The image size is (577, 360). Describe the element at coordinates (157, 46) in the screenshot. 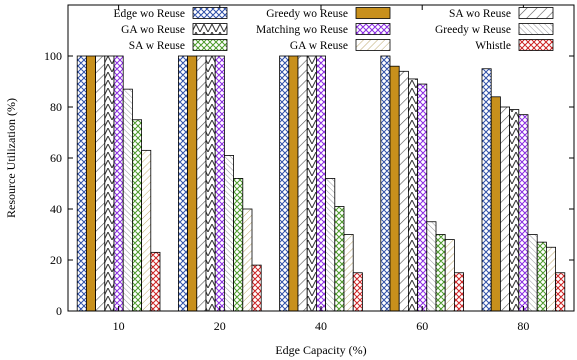

I see `legend-label: SA w Reuse` at that location.